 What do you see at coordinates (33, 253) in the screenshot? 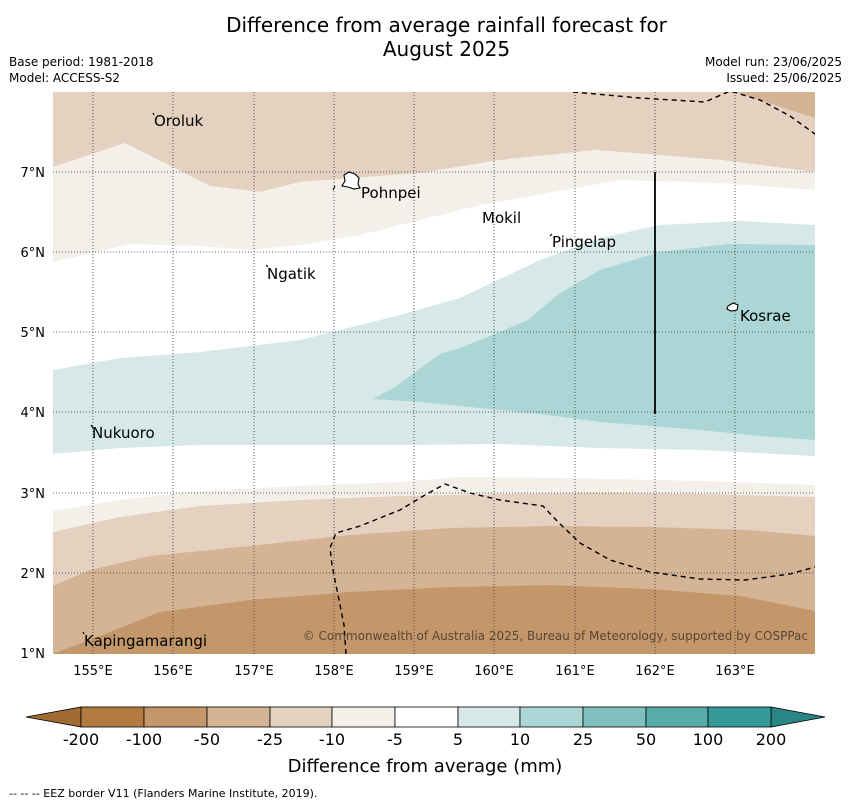
I see `lat-label-6n: 6°N` at bounding box center [33, 253].